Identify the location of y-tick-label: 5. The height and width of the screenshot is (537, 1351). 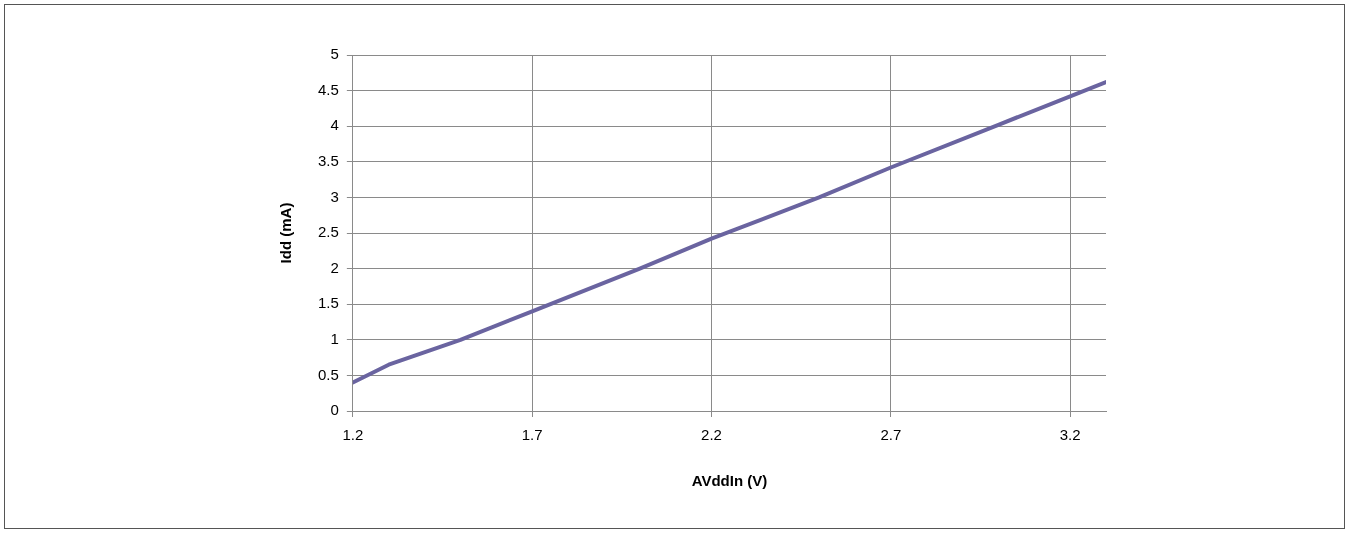
(334, 54).